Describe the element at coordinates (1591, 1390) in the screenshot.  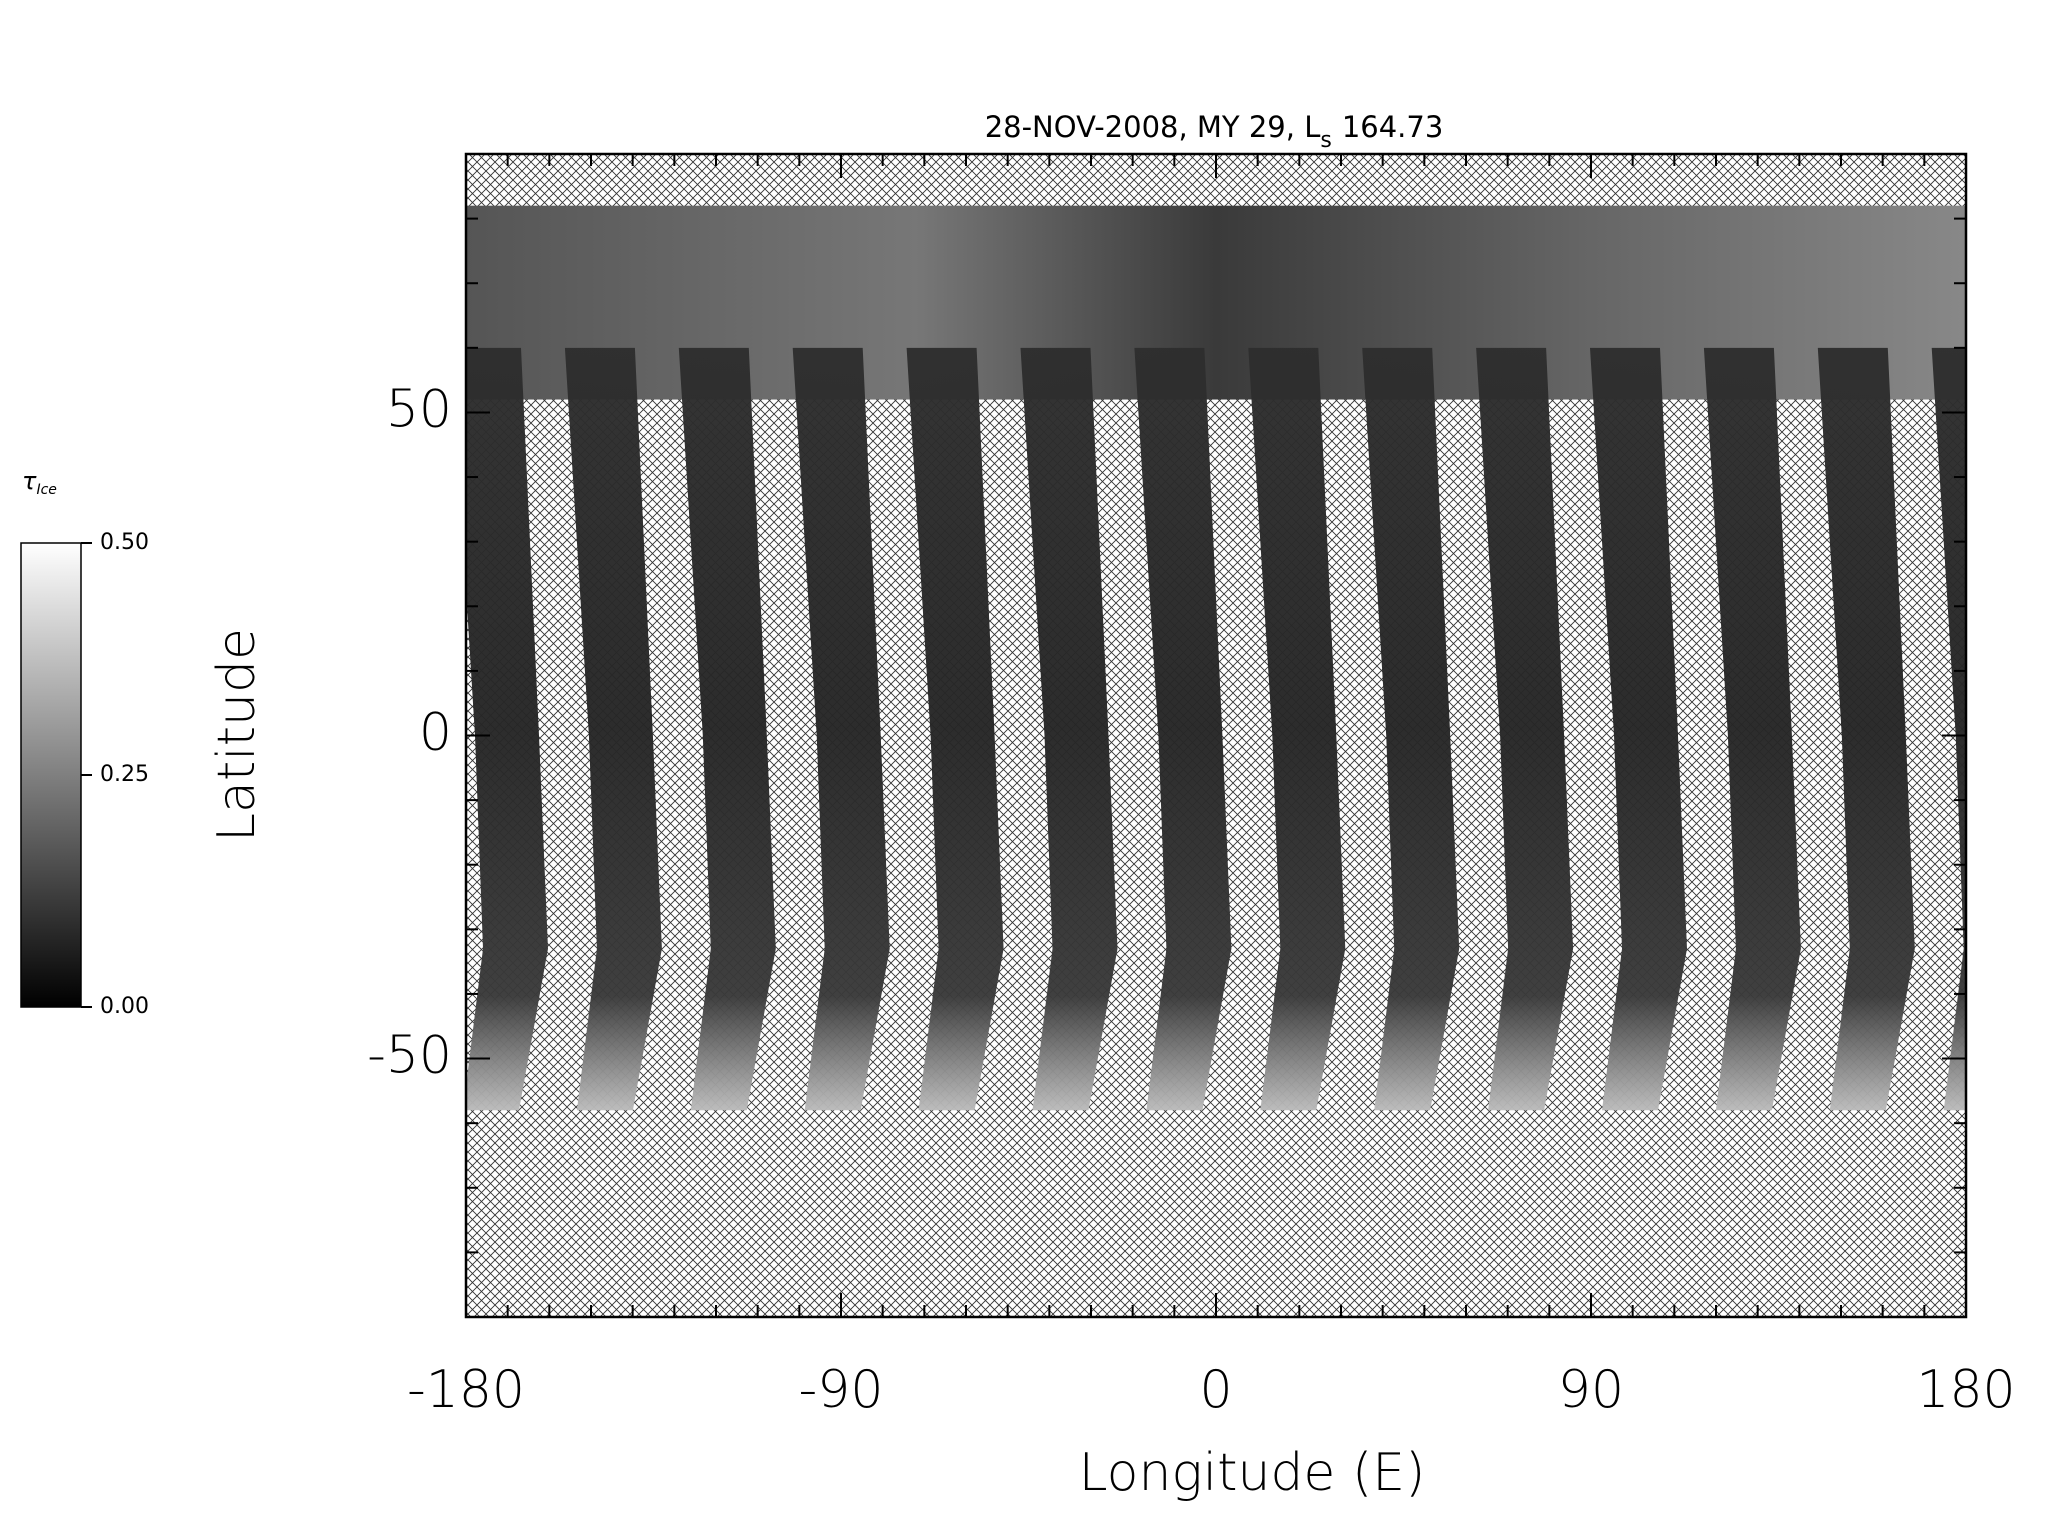
I see `x-tick-label: 90` at that location.